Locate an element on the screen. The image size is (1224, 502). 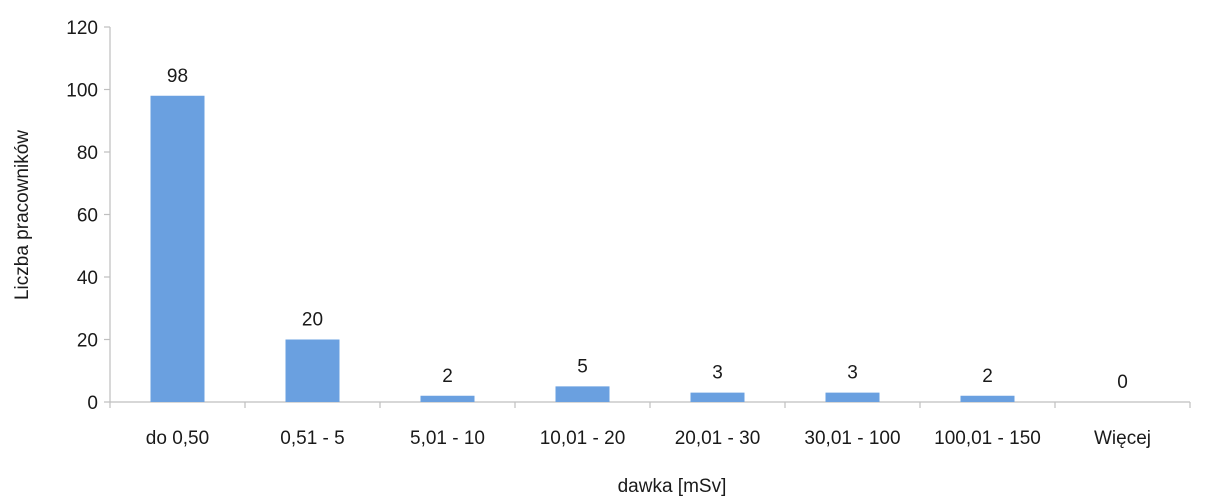
y-axis: 0 20 40 60 80 100 120 is located at coordinates (88, 216).